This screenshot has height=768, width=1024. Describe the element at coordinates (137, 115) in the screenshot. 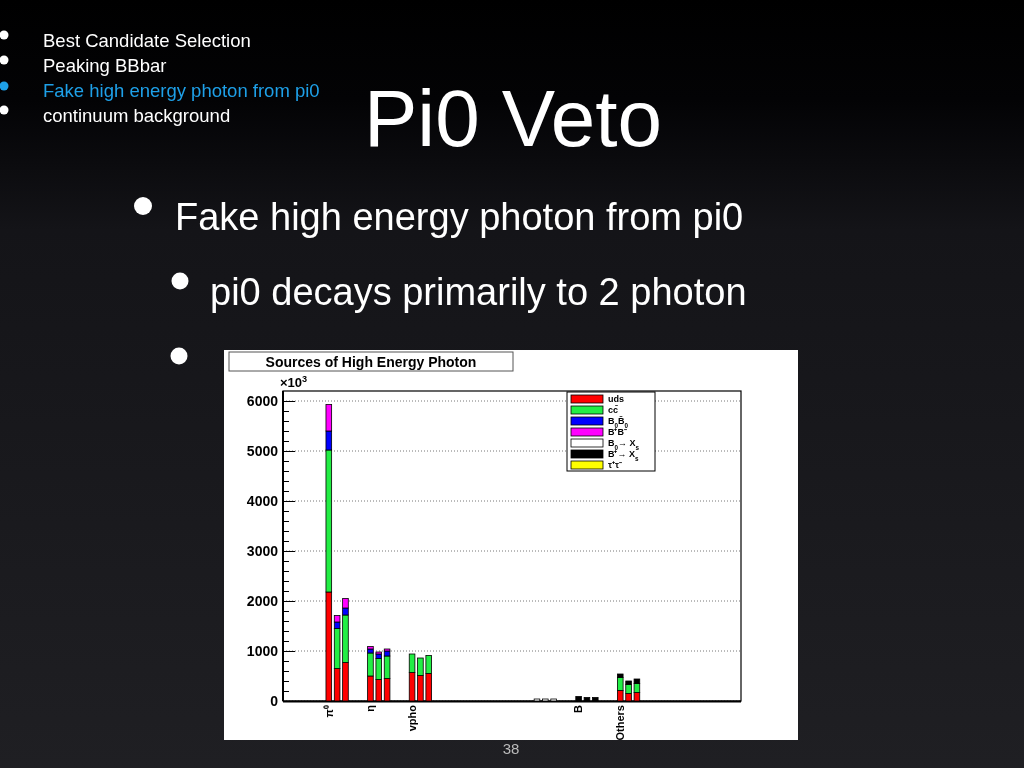

I see `text: continuum background` at that location.